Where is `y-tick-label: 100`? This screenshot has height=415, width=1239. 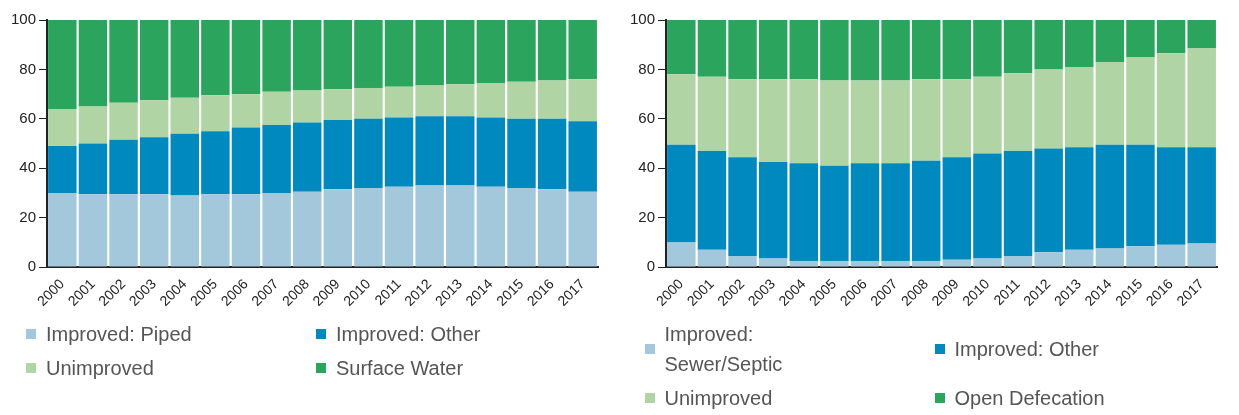 y-tick-label: 100 is located at coordinates (24, 19).